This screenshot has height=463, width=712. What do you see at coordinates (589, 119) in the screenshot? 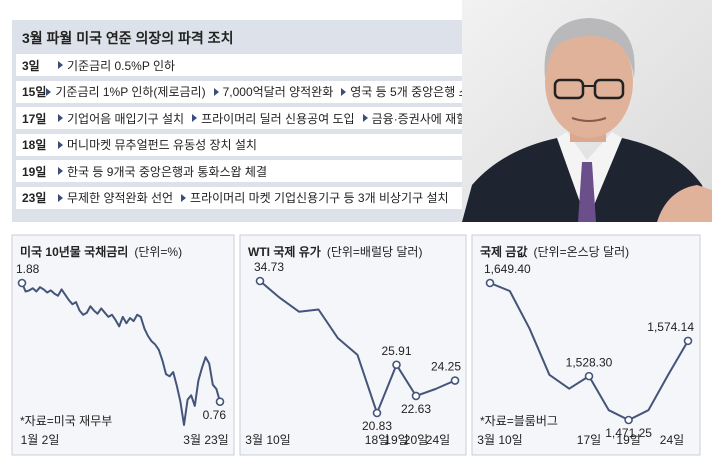
I see `mouth` at bounding box center [589, 119].